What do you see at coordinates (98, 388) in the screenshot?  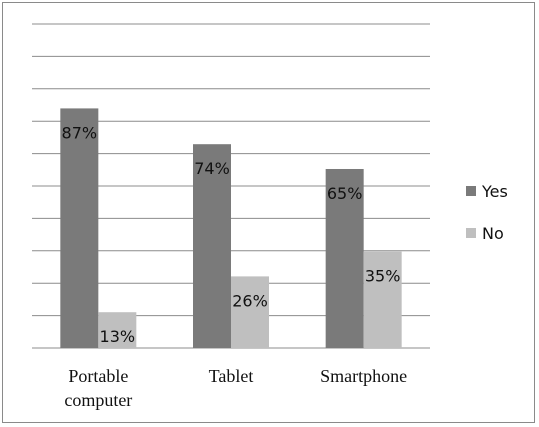 I see `category-label: Portable computer` at bounding box center [98, 388].